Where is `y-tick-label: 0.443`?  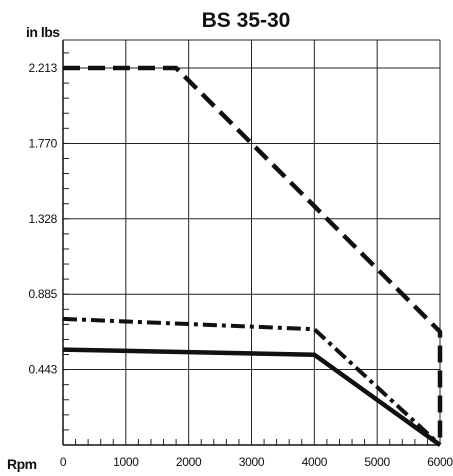
y-tick-label: 0.443 is located at coordinates (42, 370).